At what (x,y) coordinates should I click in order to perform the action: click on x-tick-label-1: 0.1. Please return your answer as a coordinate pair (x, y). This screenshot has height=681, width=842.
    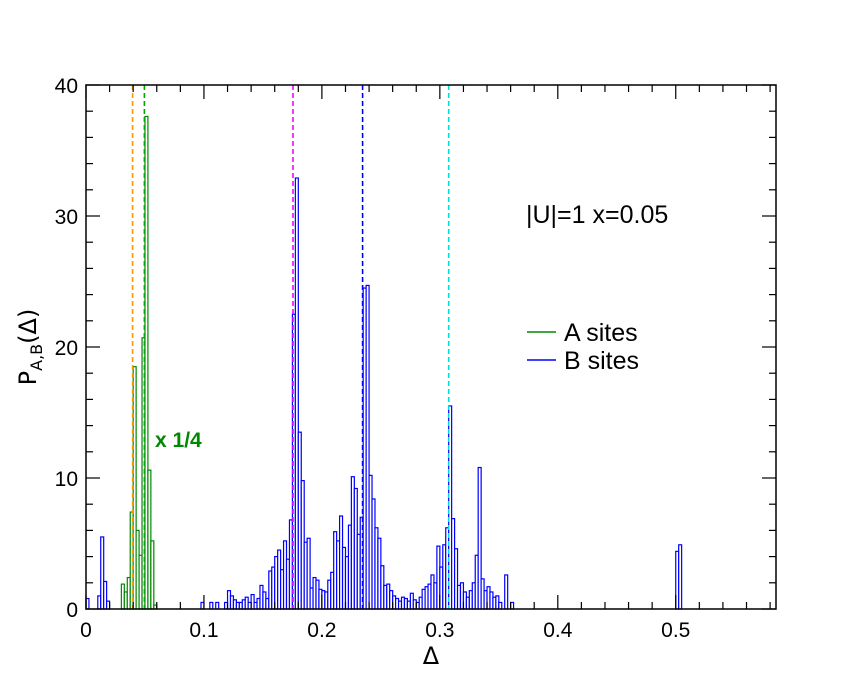
    Looking at the image, I should click on (203, 630).